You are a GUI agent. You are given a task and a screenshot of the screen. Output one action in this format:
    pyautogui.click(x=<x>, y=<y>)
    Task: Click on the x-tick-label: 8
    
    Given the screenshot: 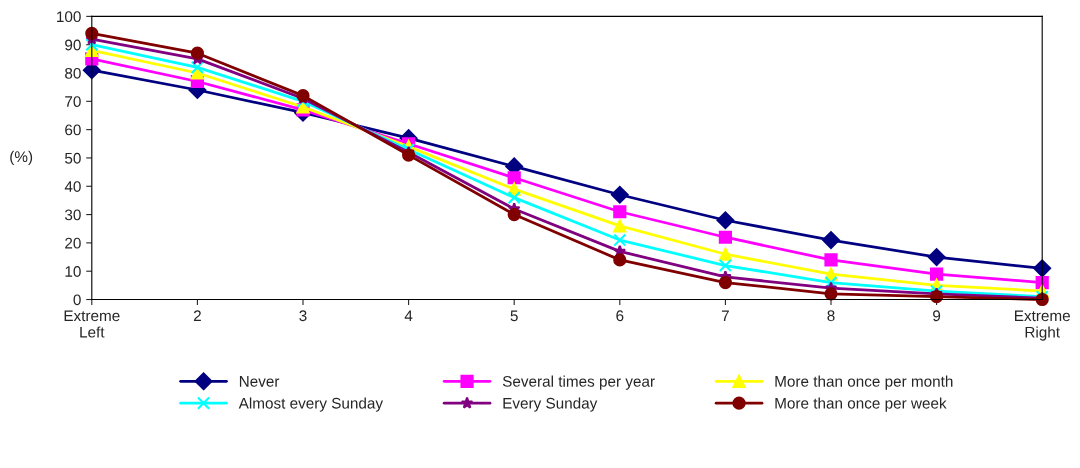 What is the action you would take?
    pyautogui.click(x=831, y=316)
    